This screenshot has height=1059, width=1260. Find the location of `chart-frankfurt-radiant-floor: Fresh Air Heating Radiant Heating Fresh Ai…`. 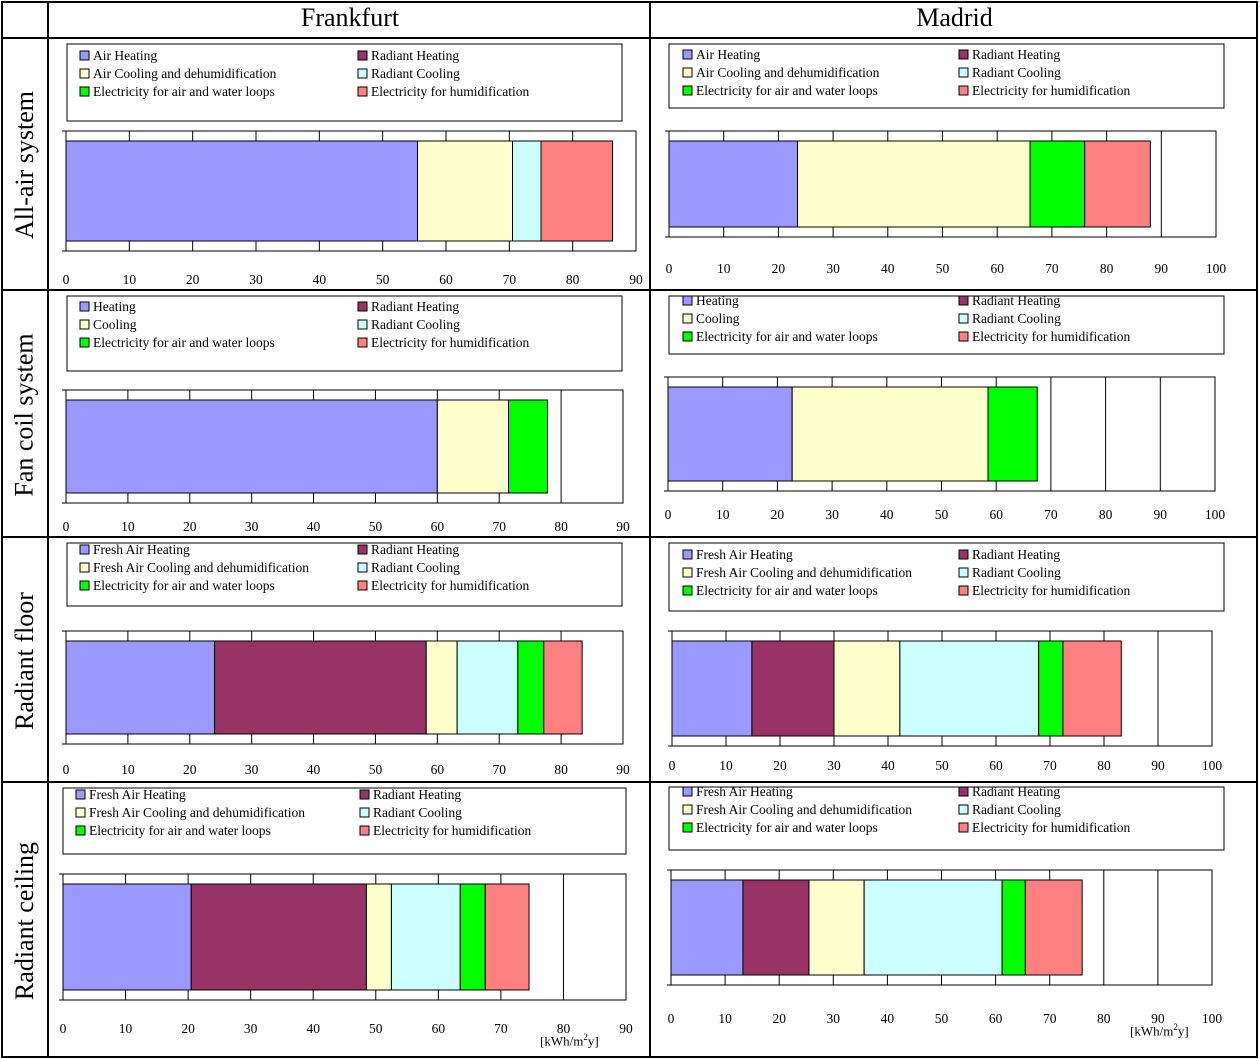

chart-frankfurt-radiant-floor: Fresh Air Heating Radiant Heating Fresh Ai… is located at coordinates (346, 659).